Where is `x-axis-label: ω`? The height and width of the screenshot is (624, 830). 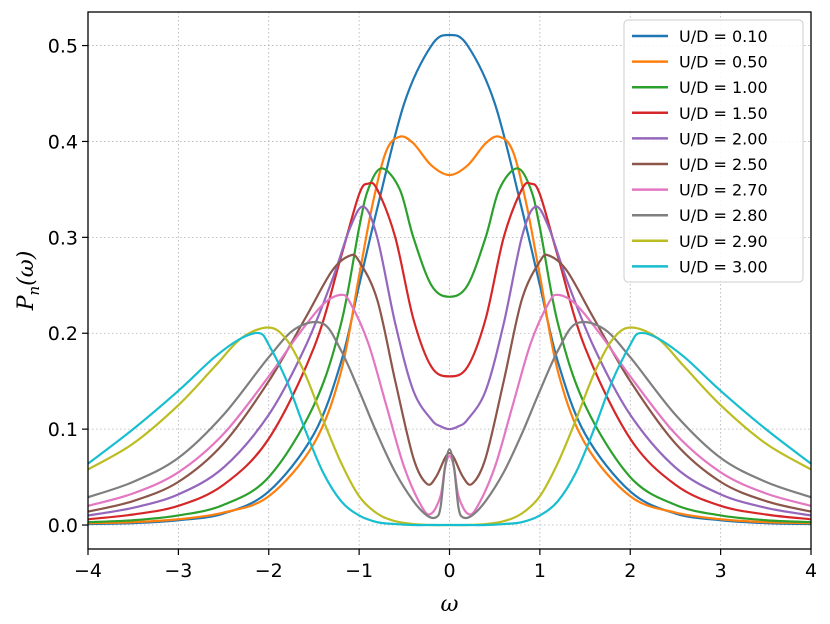 x-axis-label: ω is located at coordinates (450, 604).